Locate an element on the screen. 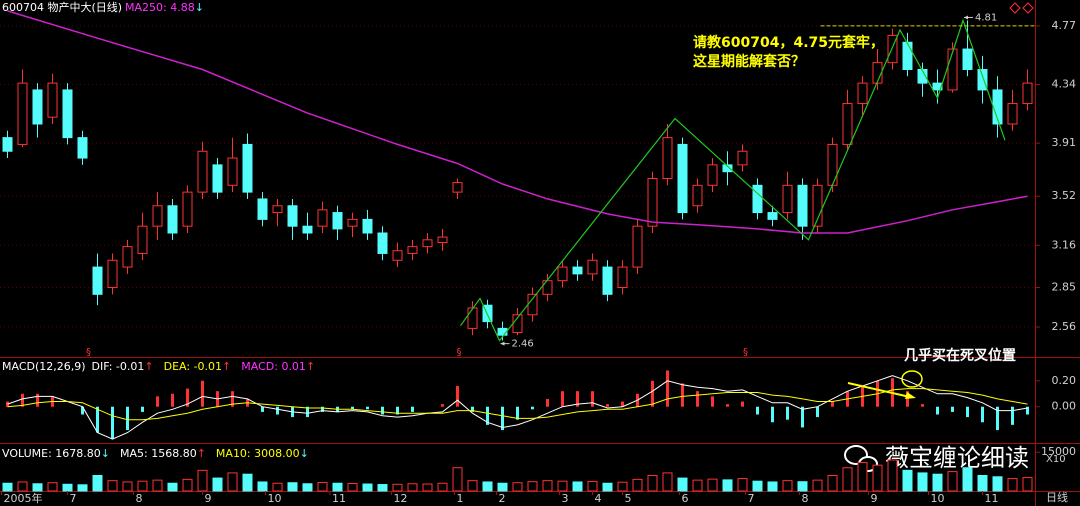 Image resolution: width=1080 pixels, height=506 pixels. legend-label: MA10: 3008.00 is located at coordinates (258, 453).